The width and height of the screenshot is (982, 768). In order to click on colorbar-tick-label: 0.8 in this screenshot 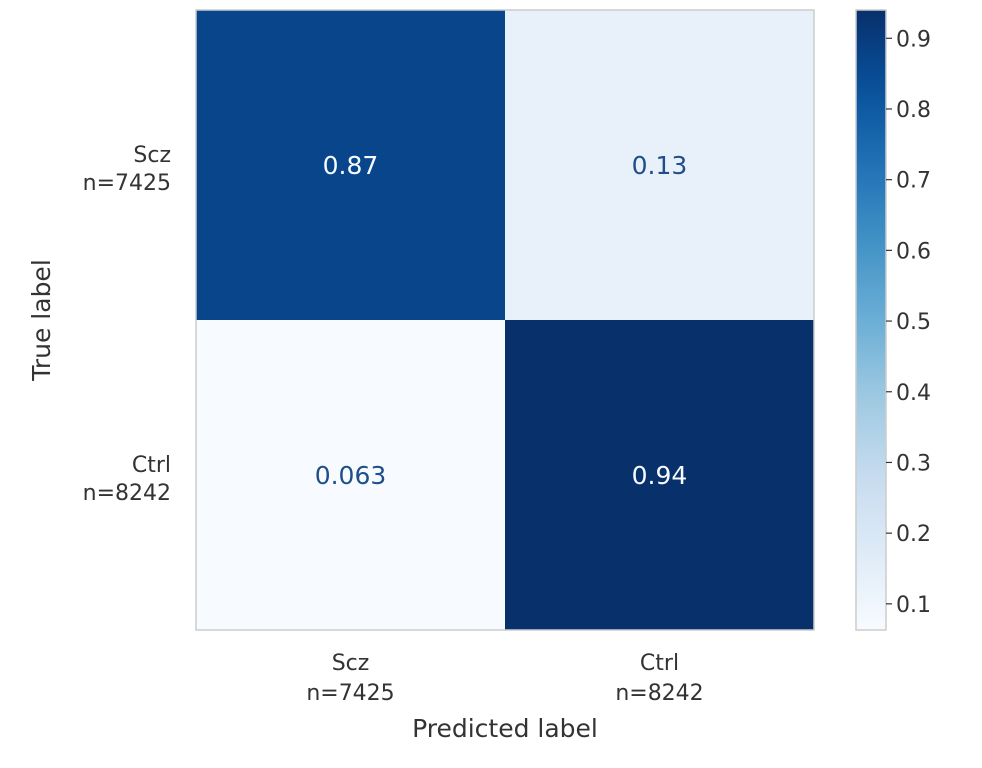, I will do `click(913, 110)`.